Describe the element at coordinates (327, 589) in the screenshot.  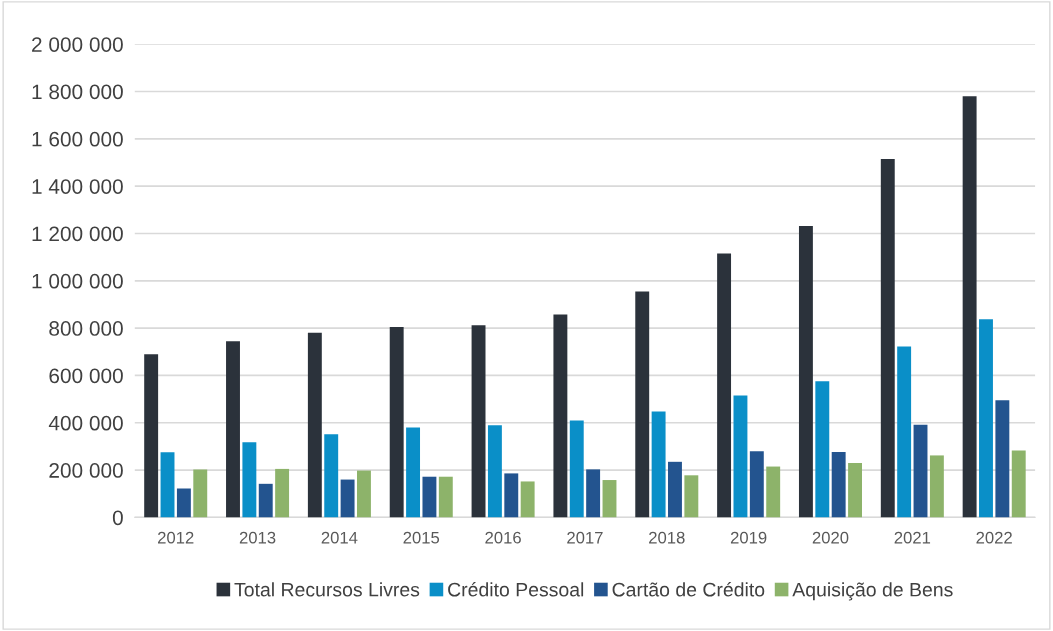
I see `legend-label: Total Recursos Livres` at that location.